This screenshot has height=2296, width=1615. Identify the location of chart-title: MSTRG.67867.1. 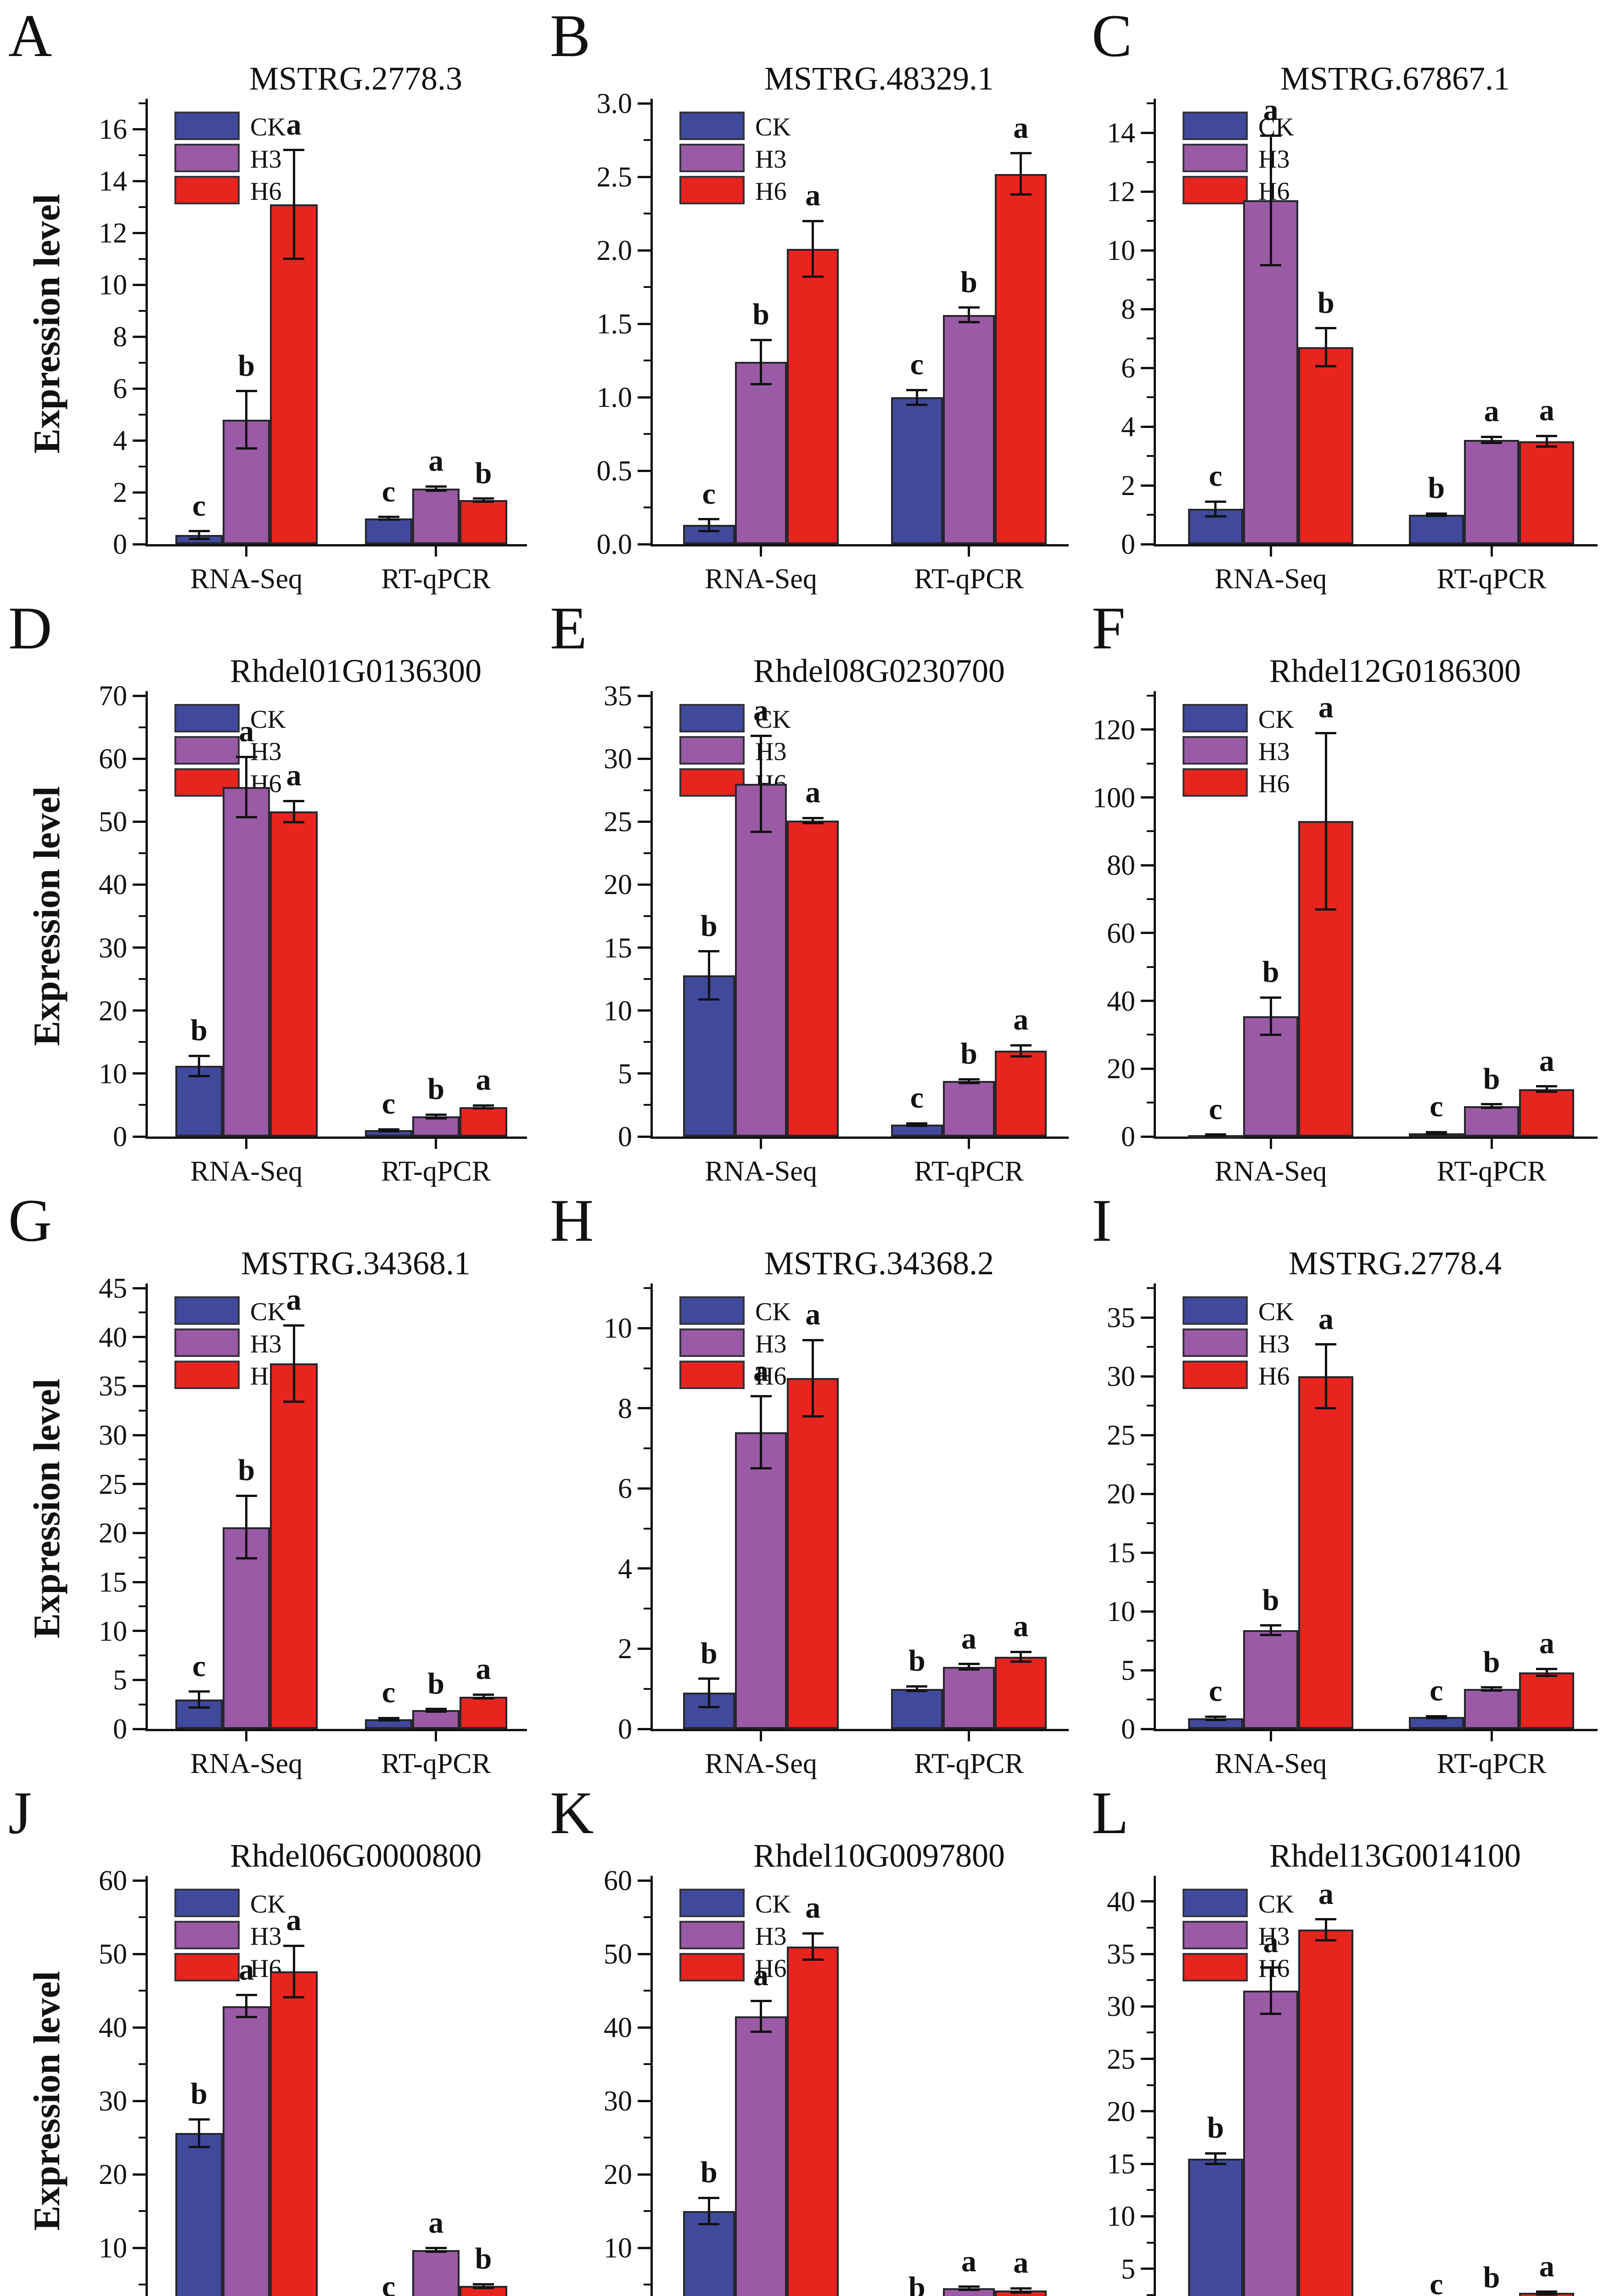
(1395, 78).